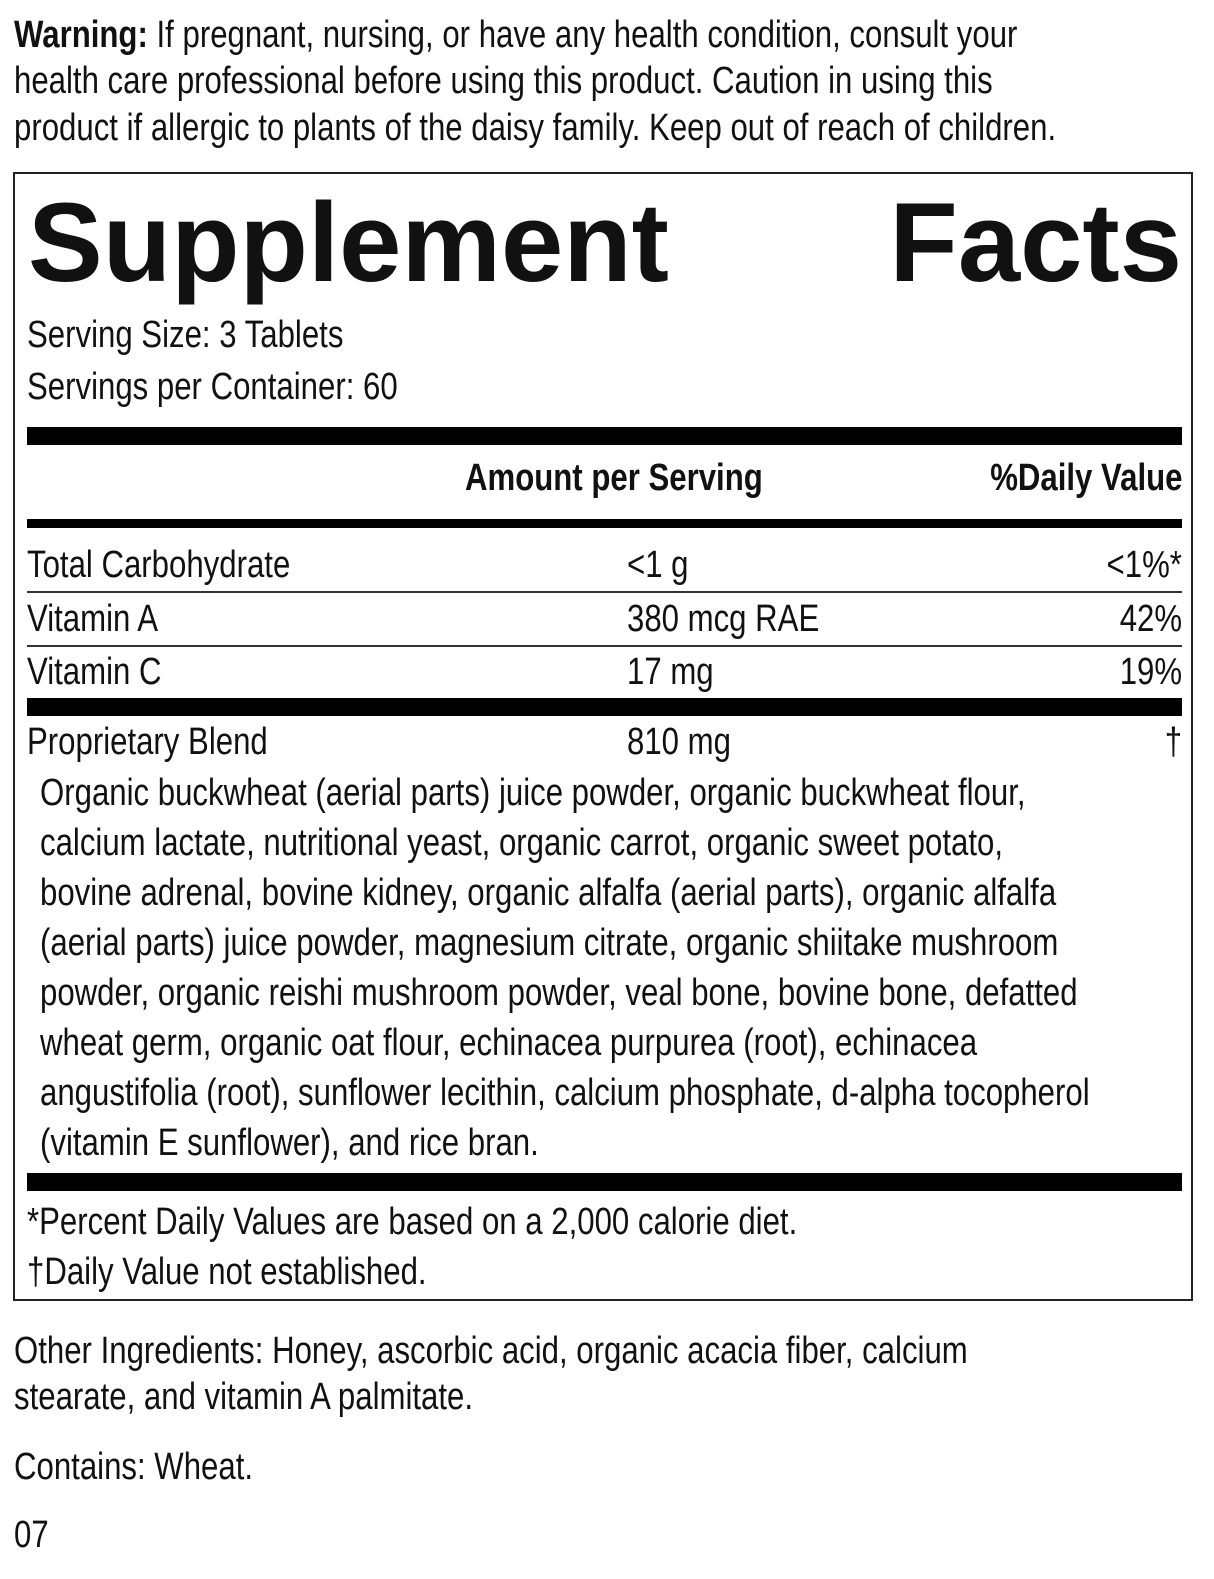 This screenshot has width=1214, height=1579. I want to click on blend-ingredient-line: (vitamin E sunflower), and rice bran., so click(289, 1143).